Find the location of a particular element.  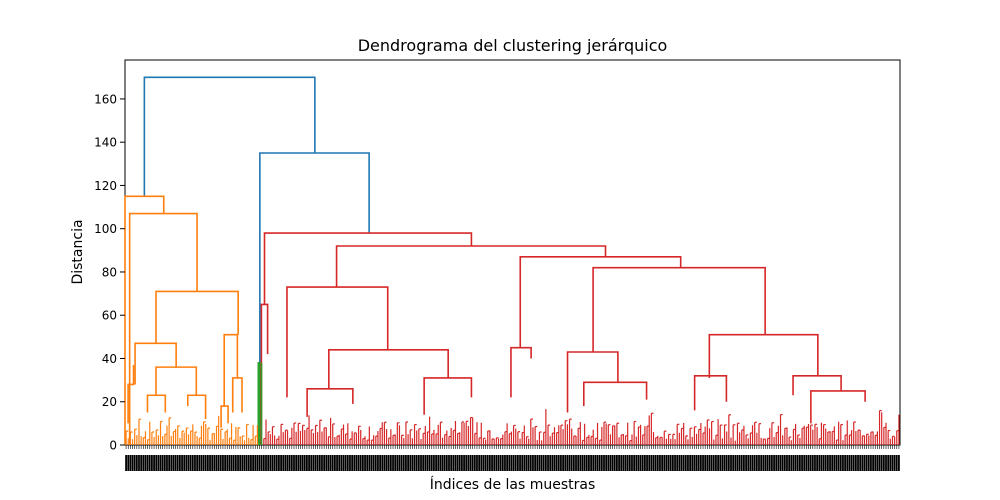

leaf-stems is located at coordinates (512, 403).